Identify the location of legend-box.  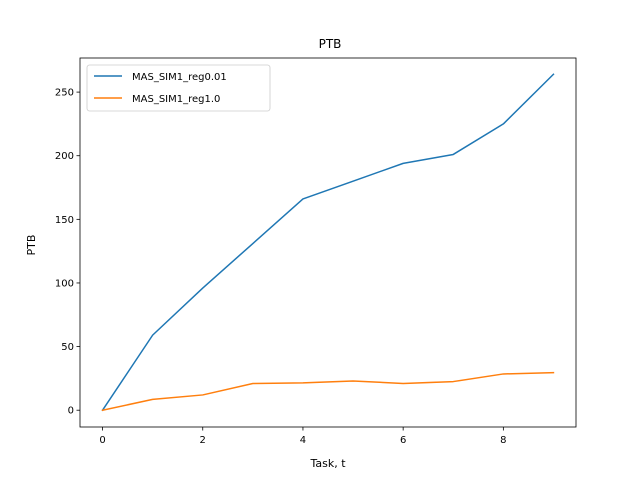
(178, 88).